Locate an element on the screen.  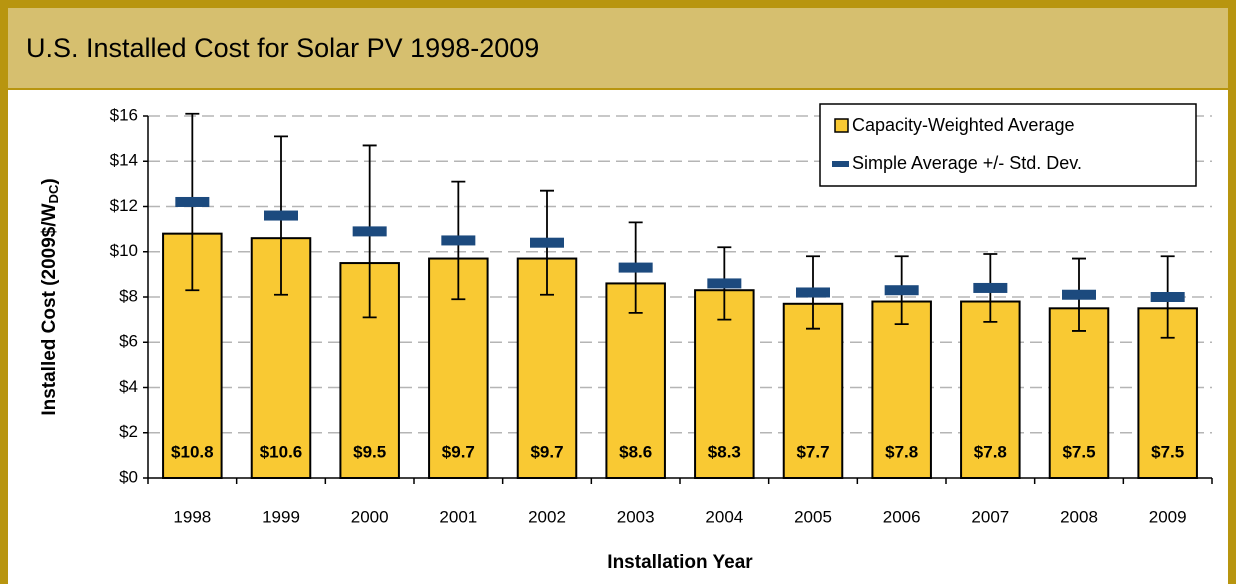
legend-box is located at coordinates (1008, 145).